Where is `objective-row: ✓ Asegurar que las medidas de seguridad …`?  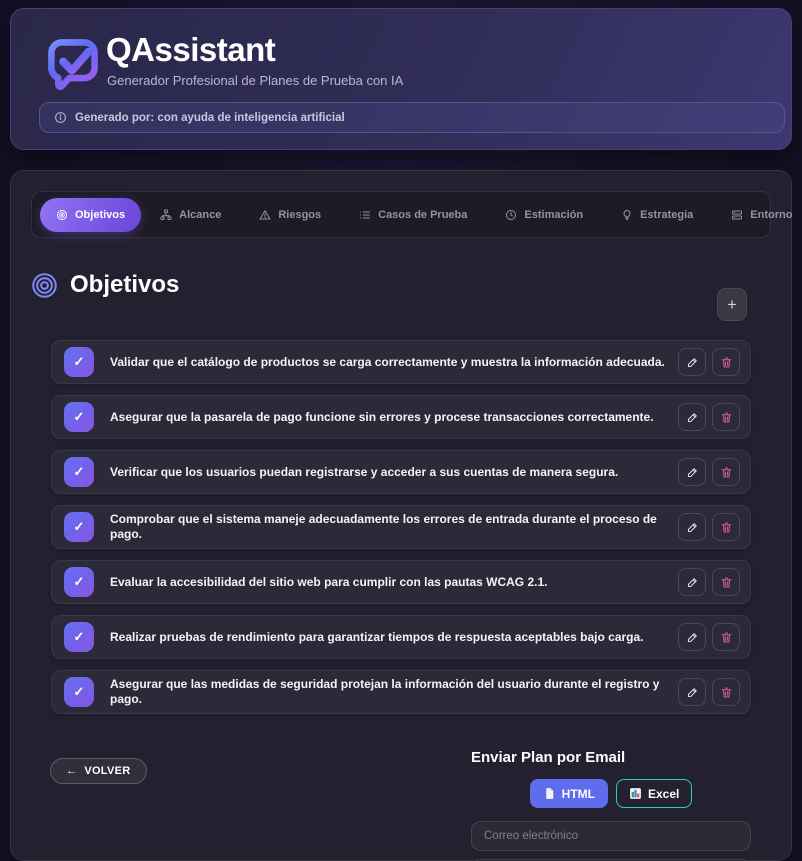
objective-row: ✓ Asegurar que las medidas de seguridad … is located at coordinates (401, 692).